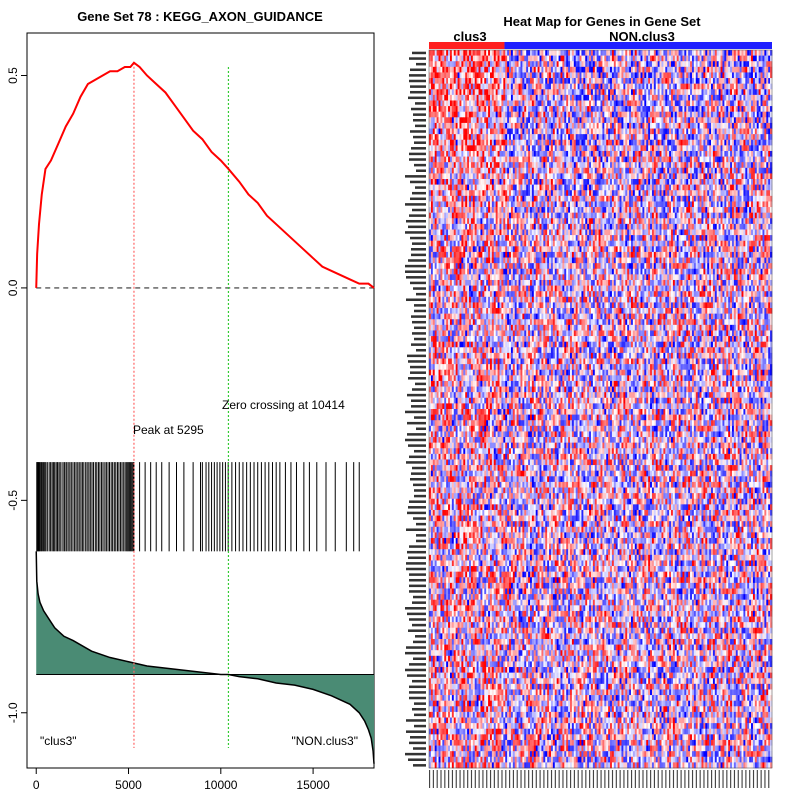  I want to click on heatmap-title: Heat Map for Genes in Gene Set, so click(602, 21).